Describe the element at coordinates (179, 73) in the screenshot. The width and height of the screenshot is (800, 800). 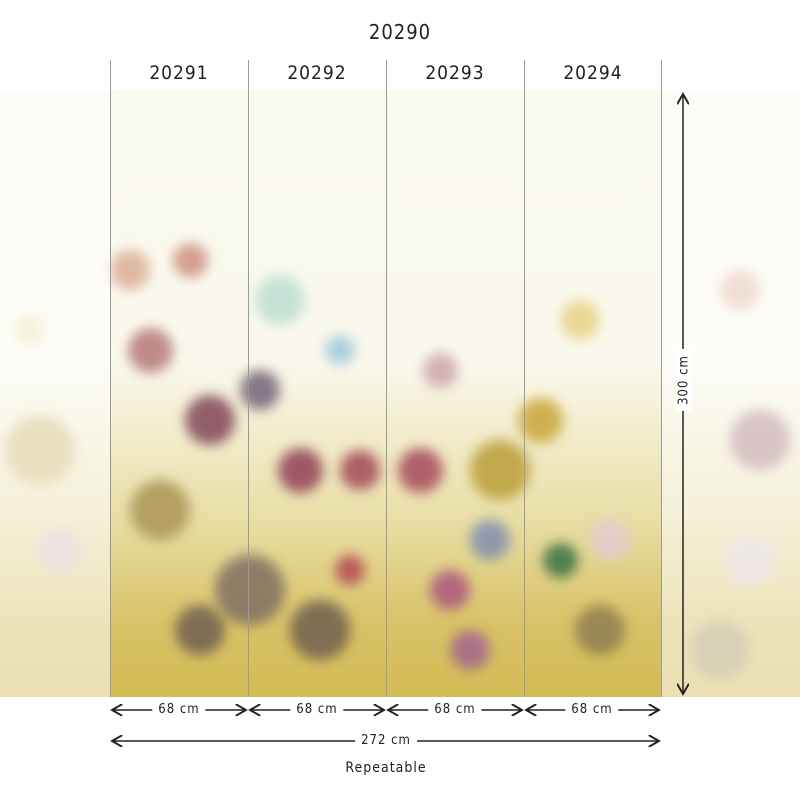
I see `panel-label: 20291` at that location.